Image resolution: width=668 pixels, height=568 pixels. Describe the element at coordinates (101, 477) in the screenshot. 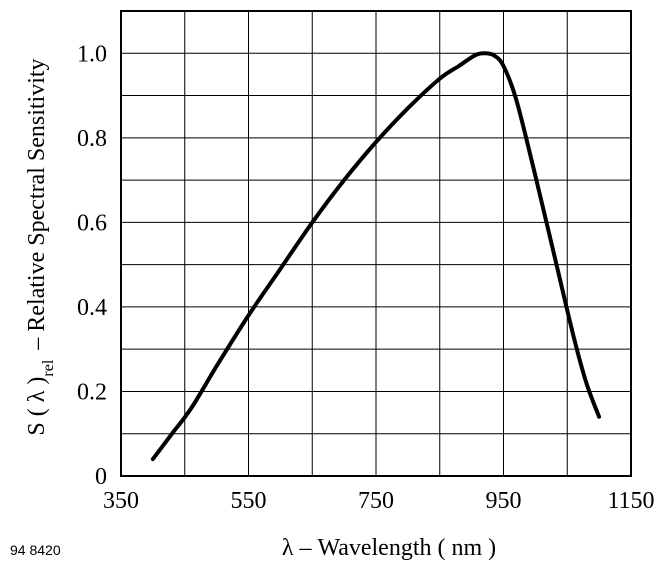

I see `y-tick-label: 0` at that location.